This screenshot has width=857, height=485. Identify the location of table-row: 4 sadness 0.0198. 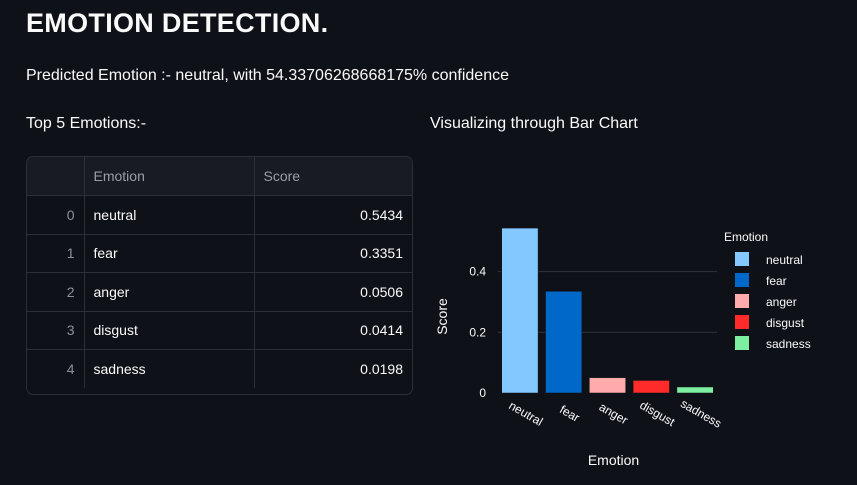
(219, 368).